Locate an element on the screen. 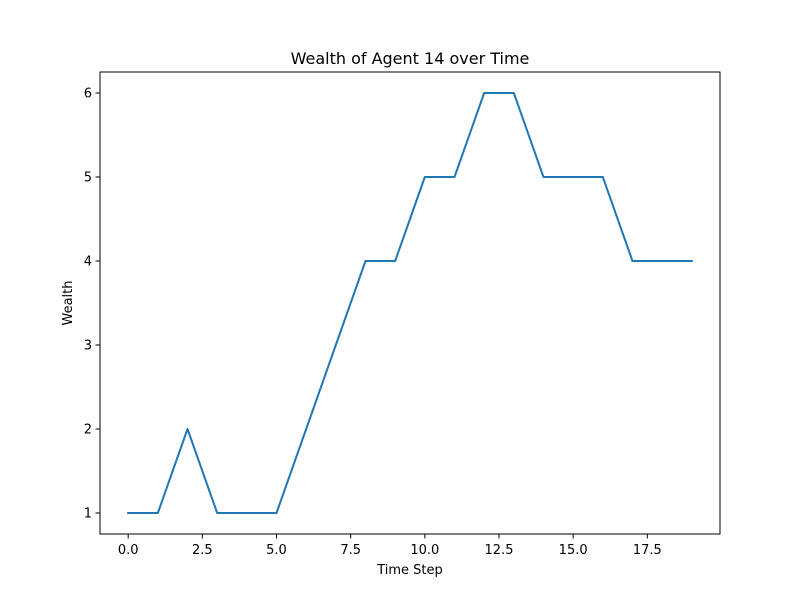 The width and height of the screenshot is (800, 600). x-tick-label: 10.0 is located at coordinates (424, 550).